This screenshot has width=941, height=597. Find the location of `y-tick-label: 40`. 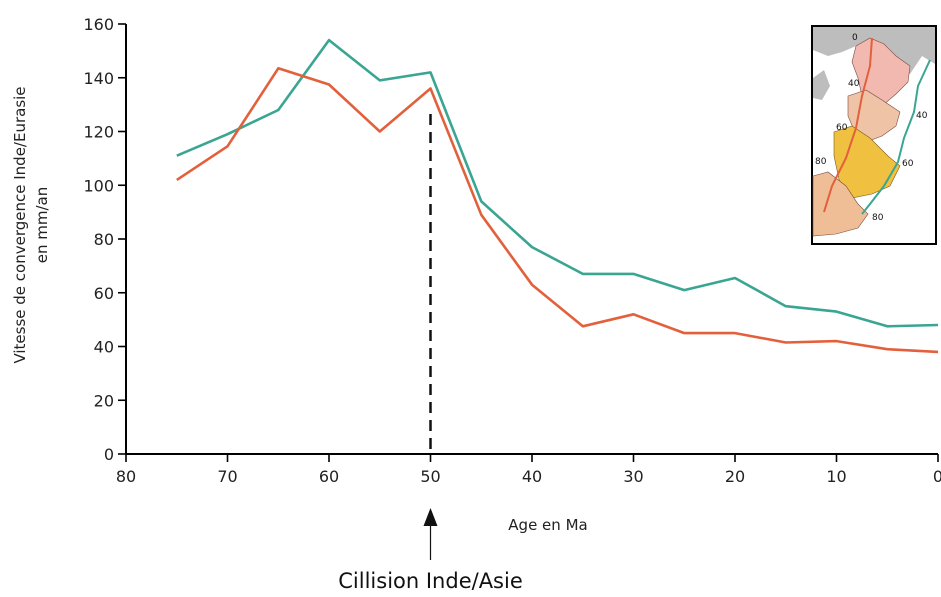

y-tick-label: 40 is located at coordinates (104, 347).